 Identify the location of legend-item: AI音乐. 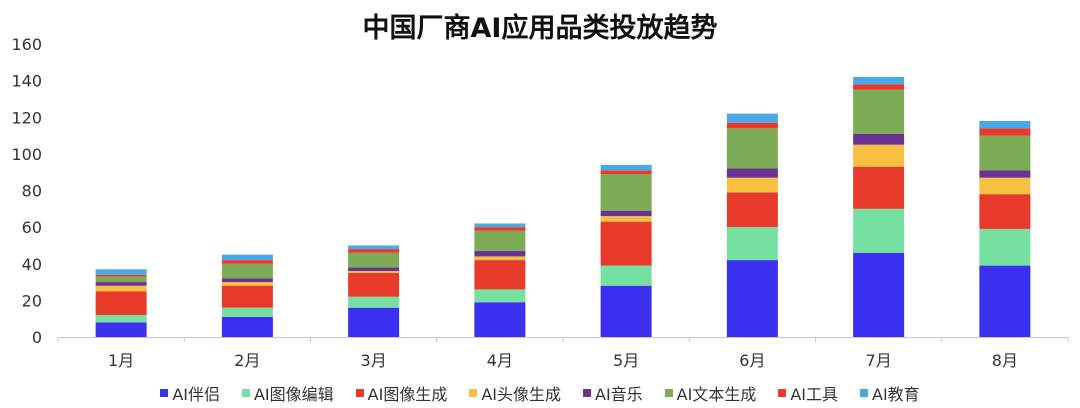
(613, 393).